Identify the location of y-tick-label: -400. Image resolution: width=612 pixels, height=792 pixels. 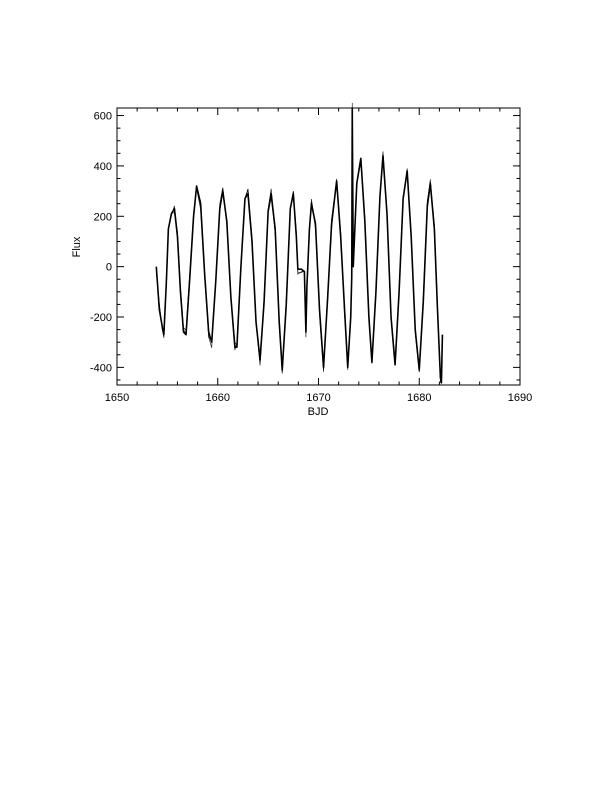
(101, 368).